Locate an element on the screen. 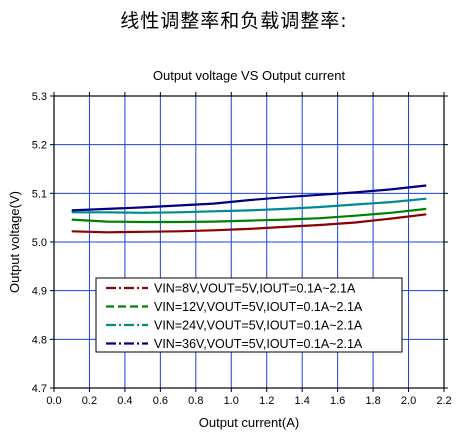  legend-label-4: VIN=36V,VOUT=5V,IOUT=0.1A~2.1A is located at coordinates (258, 344).